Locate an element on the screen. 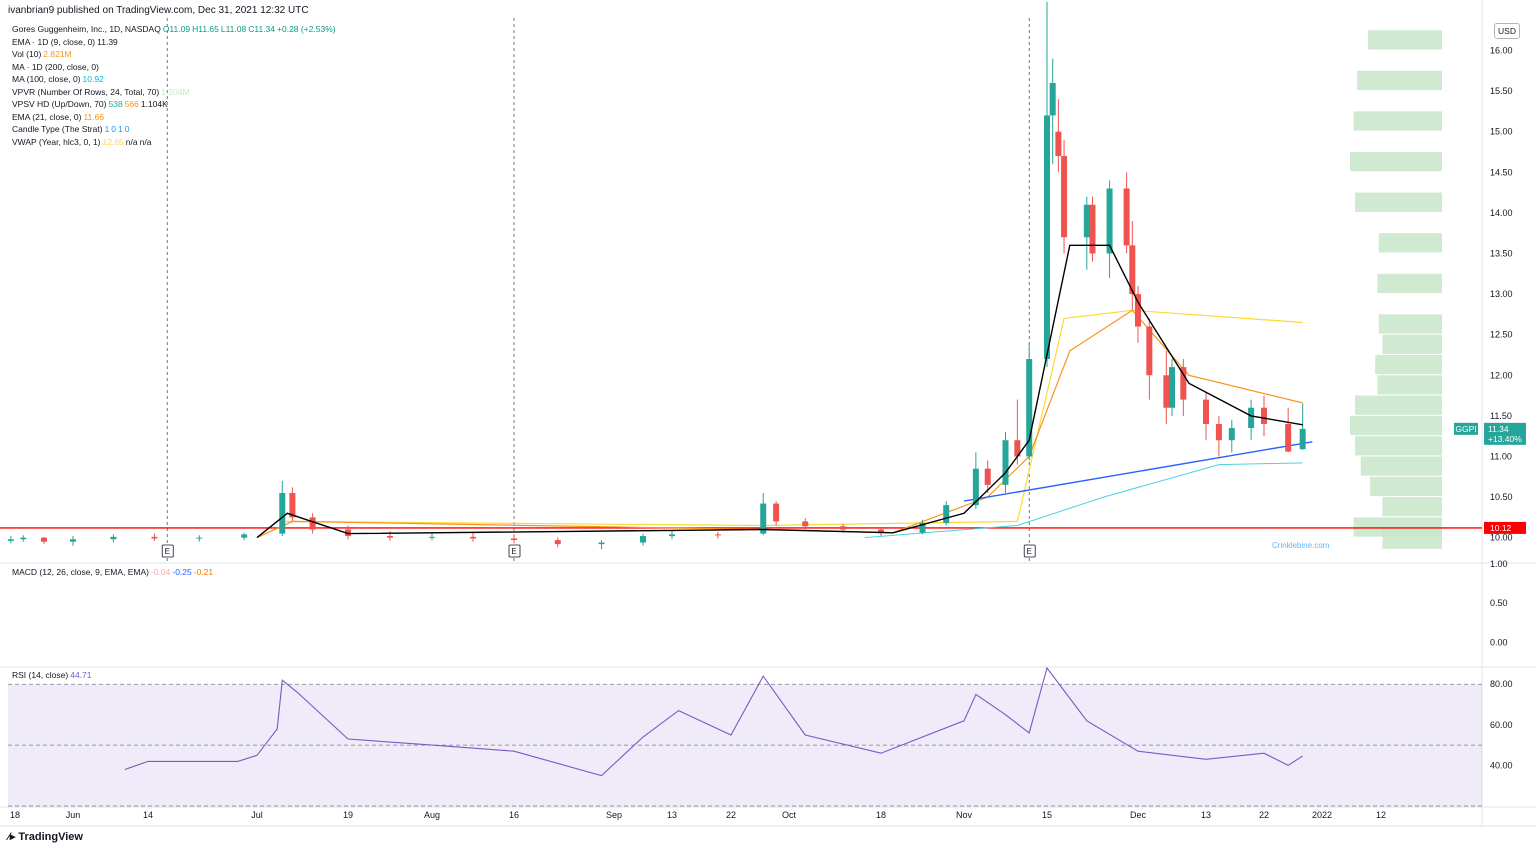  change-tag: +13.40% is located at coordinates (1505, 439).